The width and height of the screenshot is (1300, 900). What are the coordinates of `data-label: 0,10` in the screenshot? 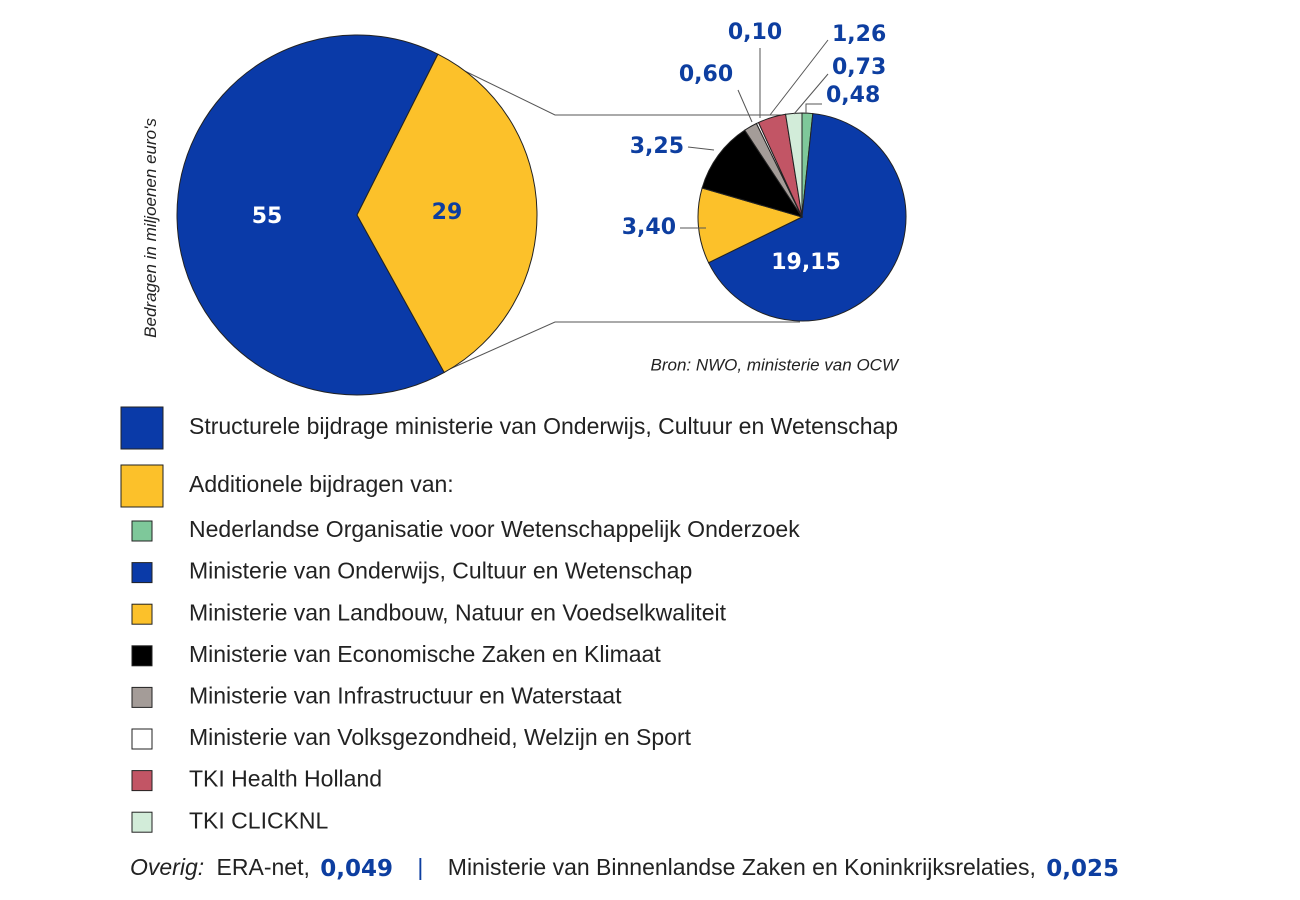 It's located at (755, 32).